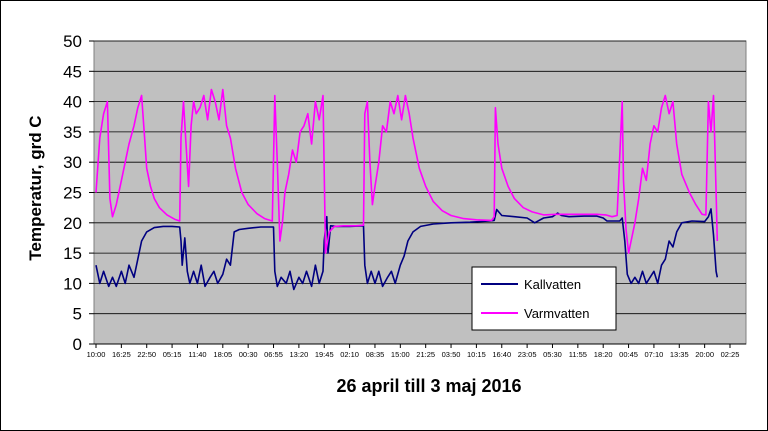 The height and width of the screenshot is (431, 768). Describe the element at coordinates (375, 354) in the screenshot. I see `x-tick-label: 08:35` at that location.